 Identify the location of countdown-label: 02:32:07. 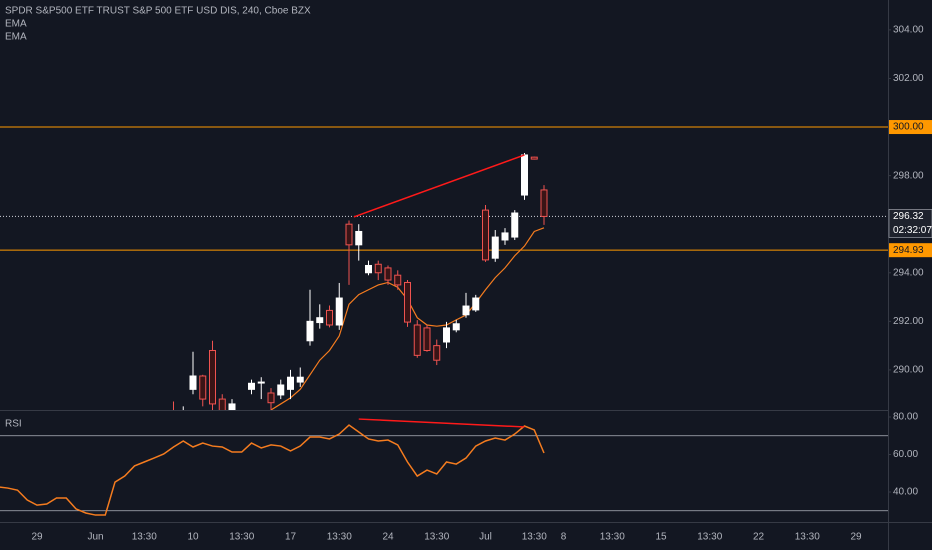
(912, 230).